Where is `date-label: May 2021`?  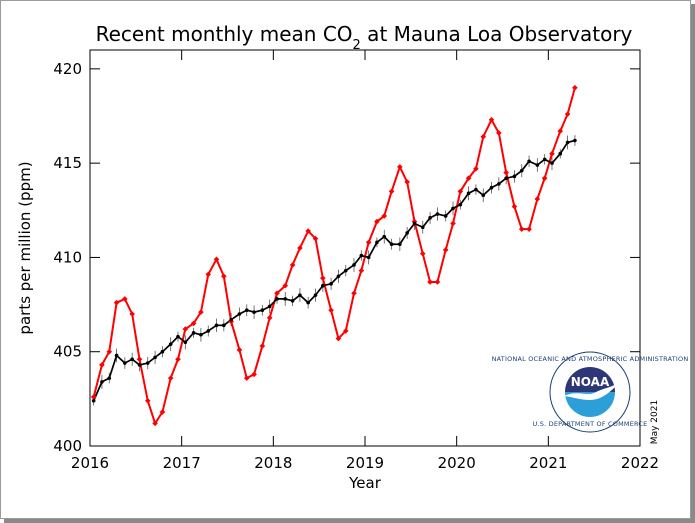 date-label: May 2021 is located at coordinates (655, 422).